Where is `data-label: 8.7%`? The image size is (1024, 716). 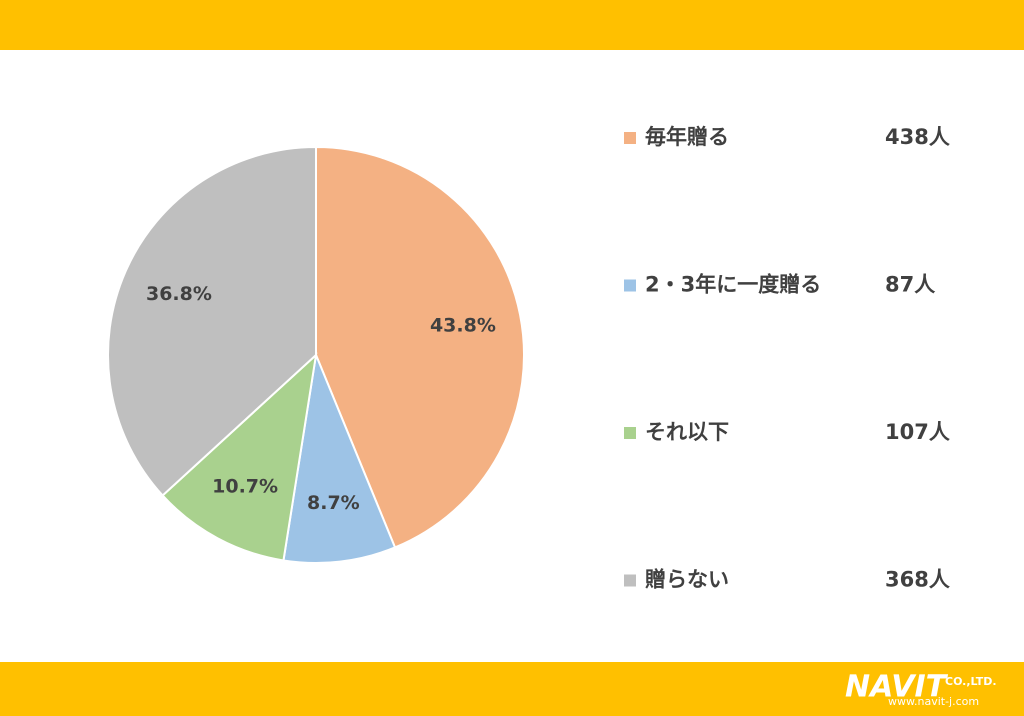 data-label: 8.7% is located at coordinates (333, 503).